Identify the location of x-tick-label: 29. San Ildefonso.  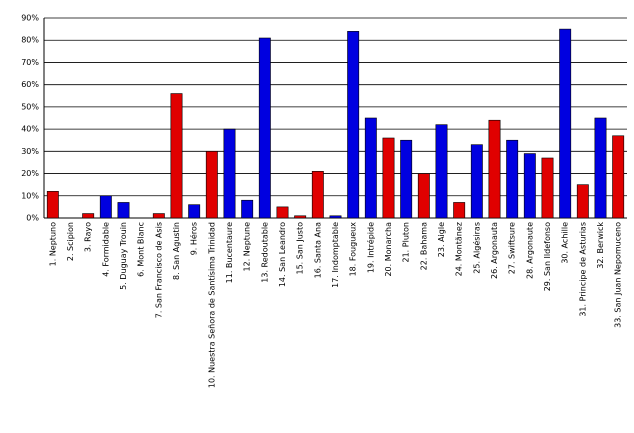
(547, 256).